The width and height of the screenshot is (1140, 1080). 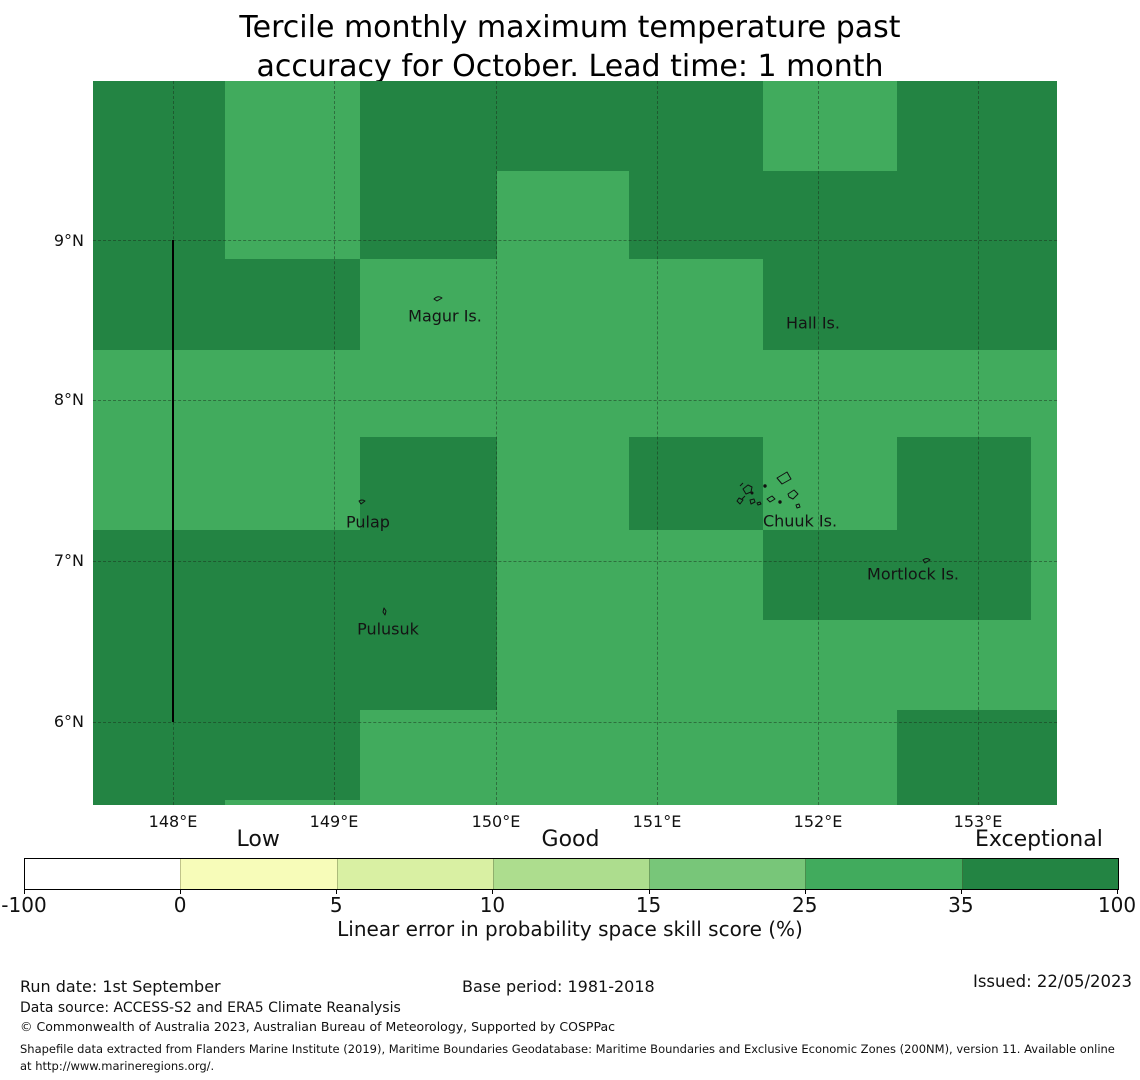 I want to click on x-axis: 148°E 149°E 150°E 151°E 152°E 153°E, so click(x=570, y=823).